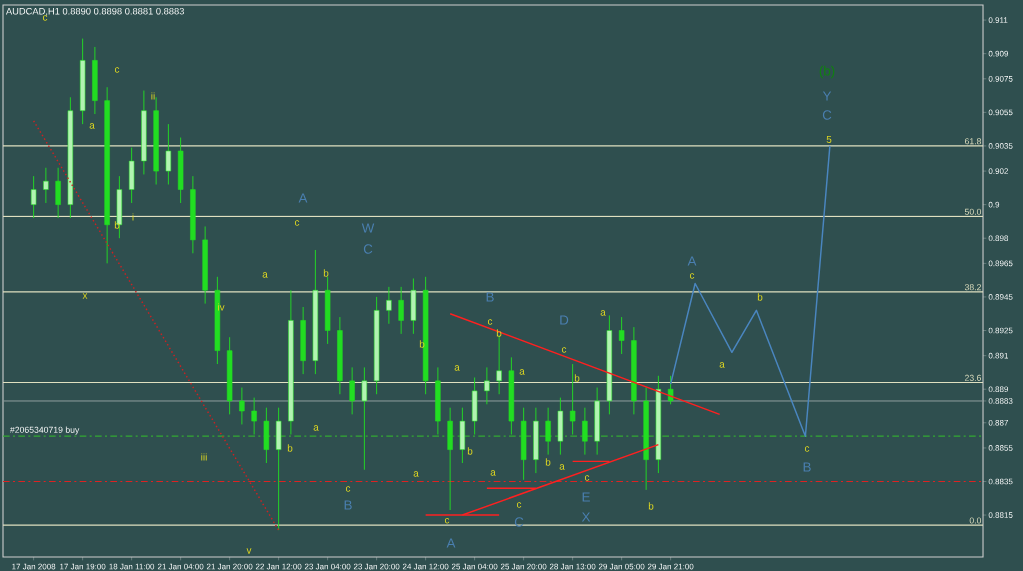 The width and height of the screenshot is (1023, 571). Describe the element at coordinates (973, 211) in the screenshot. I see `annotation: 50.0` at that location.